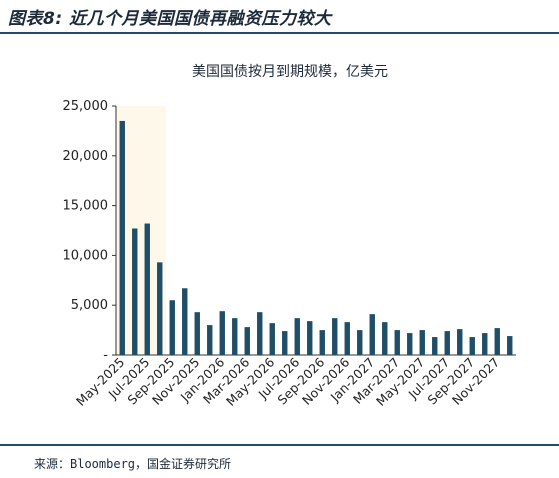 The image size is (559, 478). Describe the element at coordinates (105, 355) in the screenshot. I see `y-tick-label: -` at that location.